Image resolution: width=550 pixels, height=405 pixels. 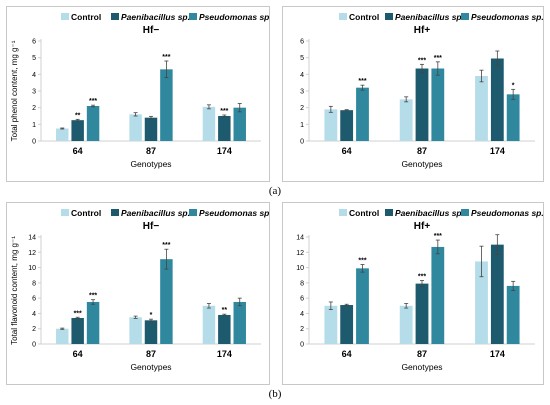 What do you see at coordinates (225, 310) in the screenshot?
I see `significance-marker: **` at bounding box center [225, 310].